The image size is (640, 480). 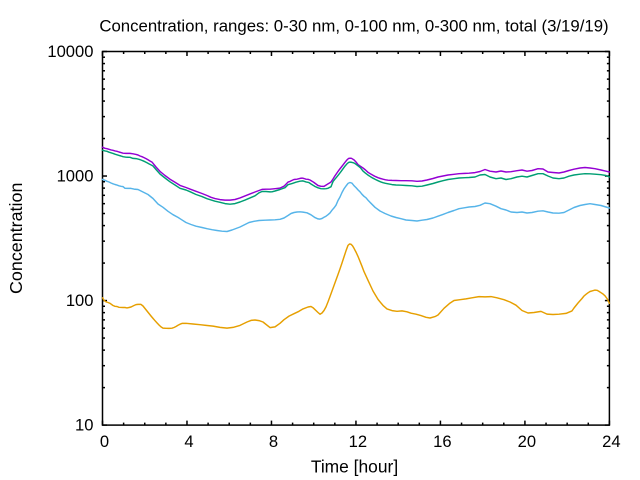 What do you see at coordinates (188, 441) in the screenshot?
I see `svg-text: 4` at bounding box center [188, 441].